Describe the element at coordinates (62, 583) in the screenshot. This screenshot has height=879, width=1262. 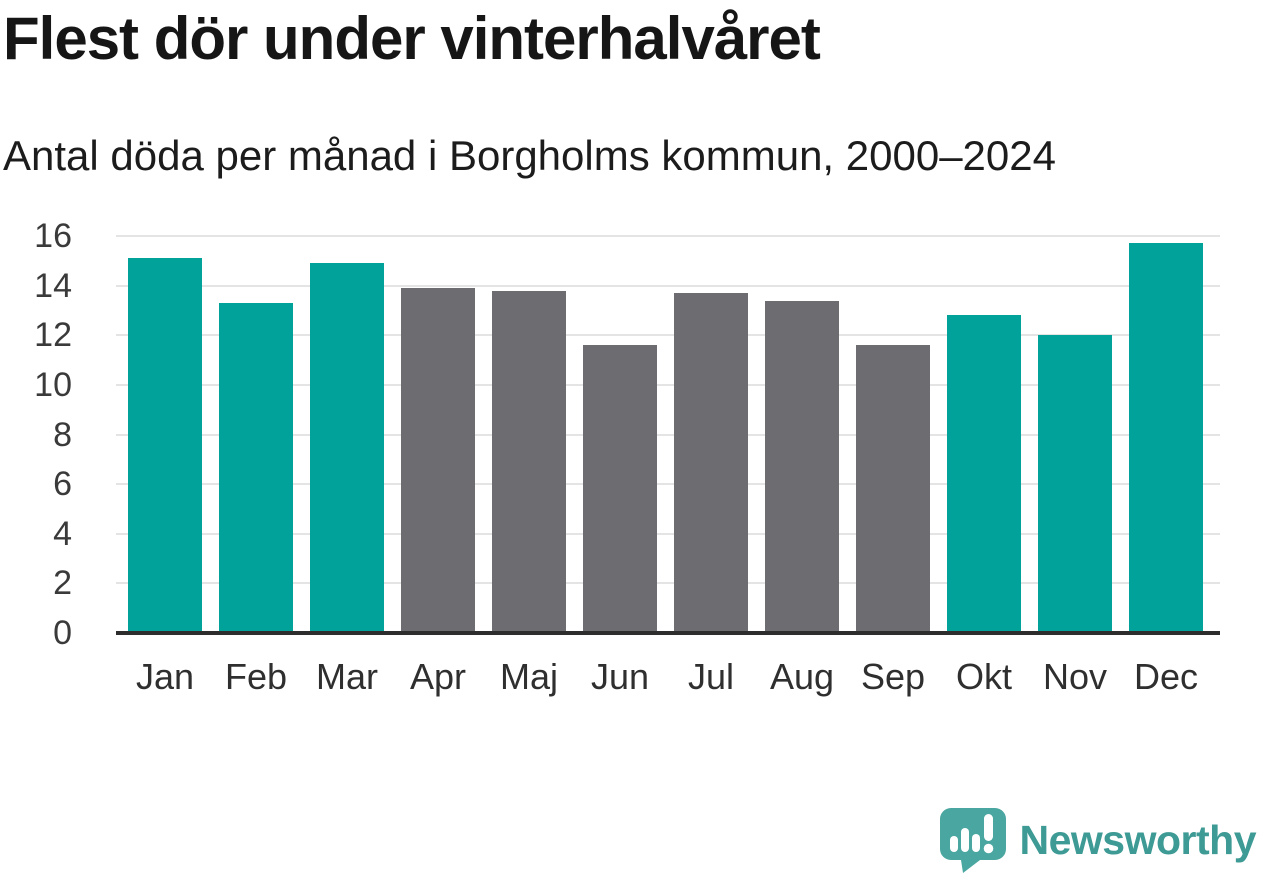
I see `y-tick-label: 2` at that location.